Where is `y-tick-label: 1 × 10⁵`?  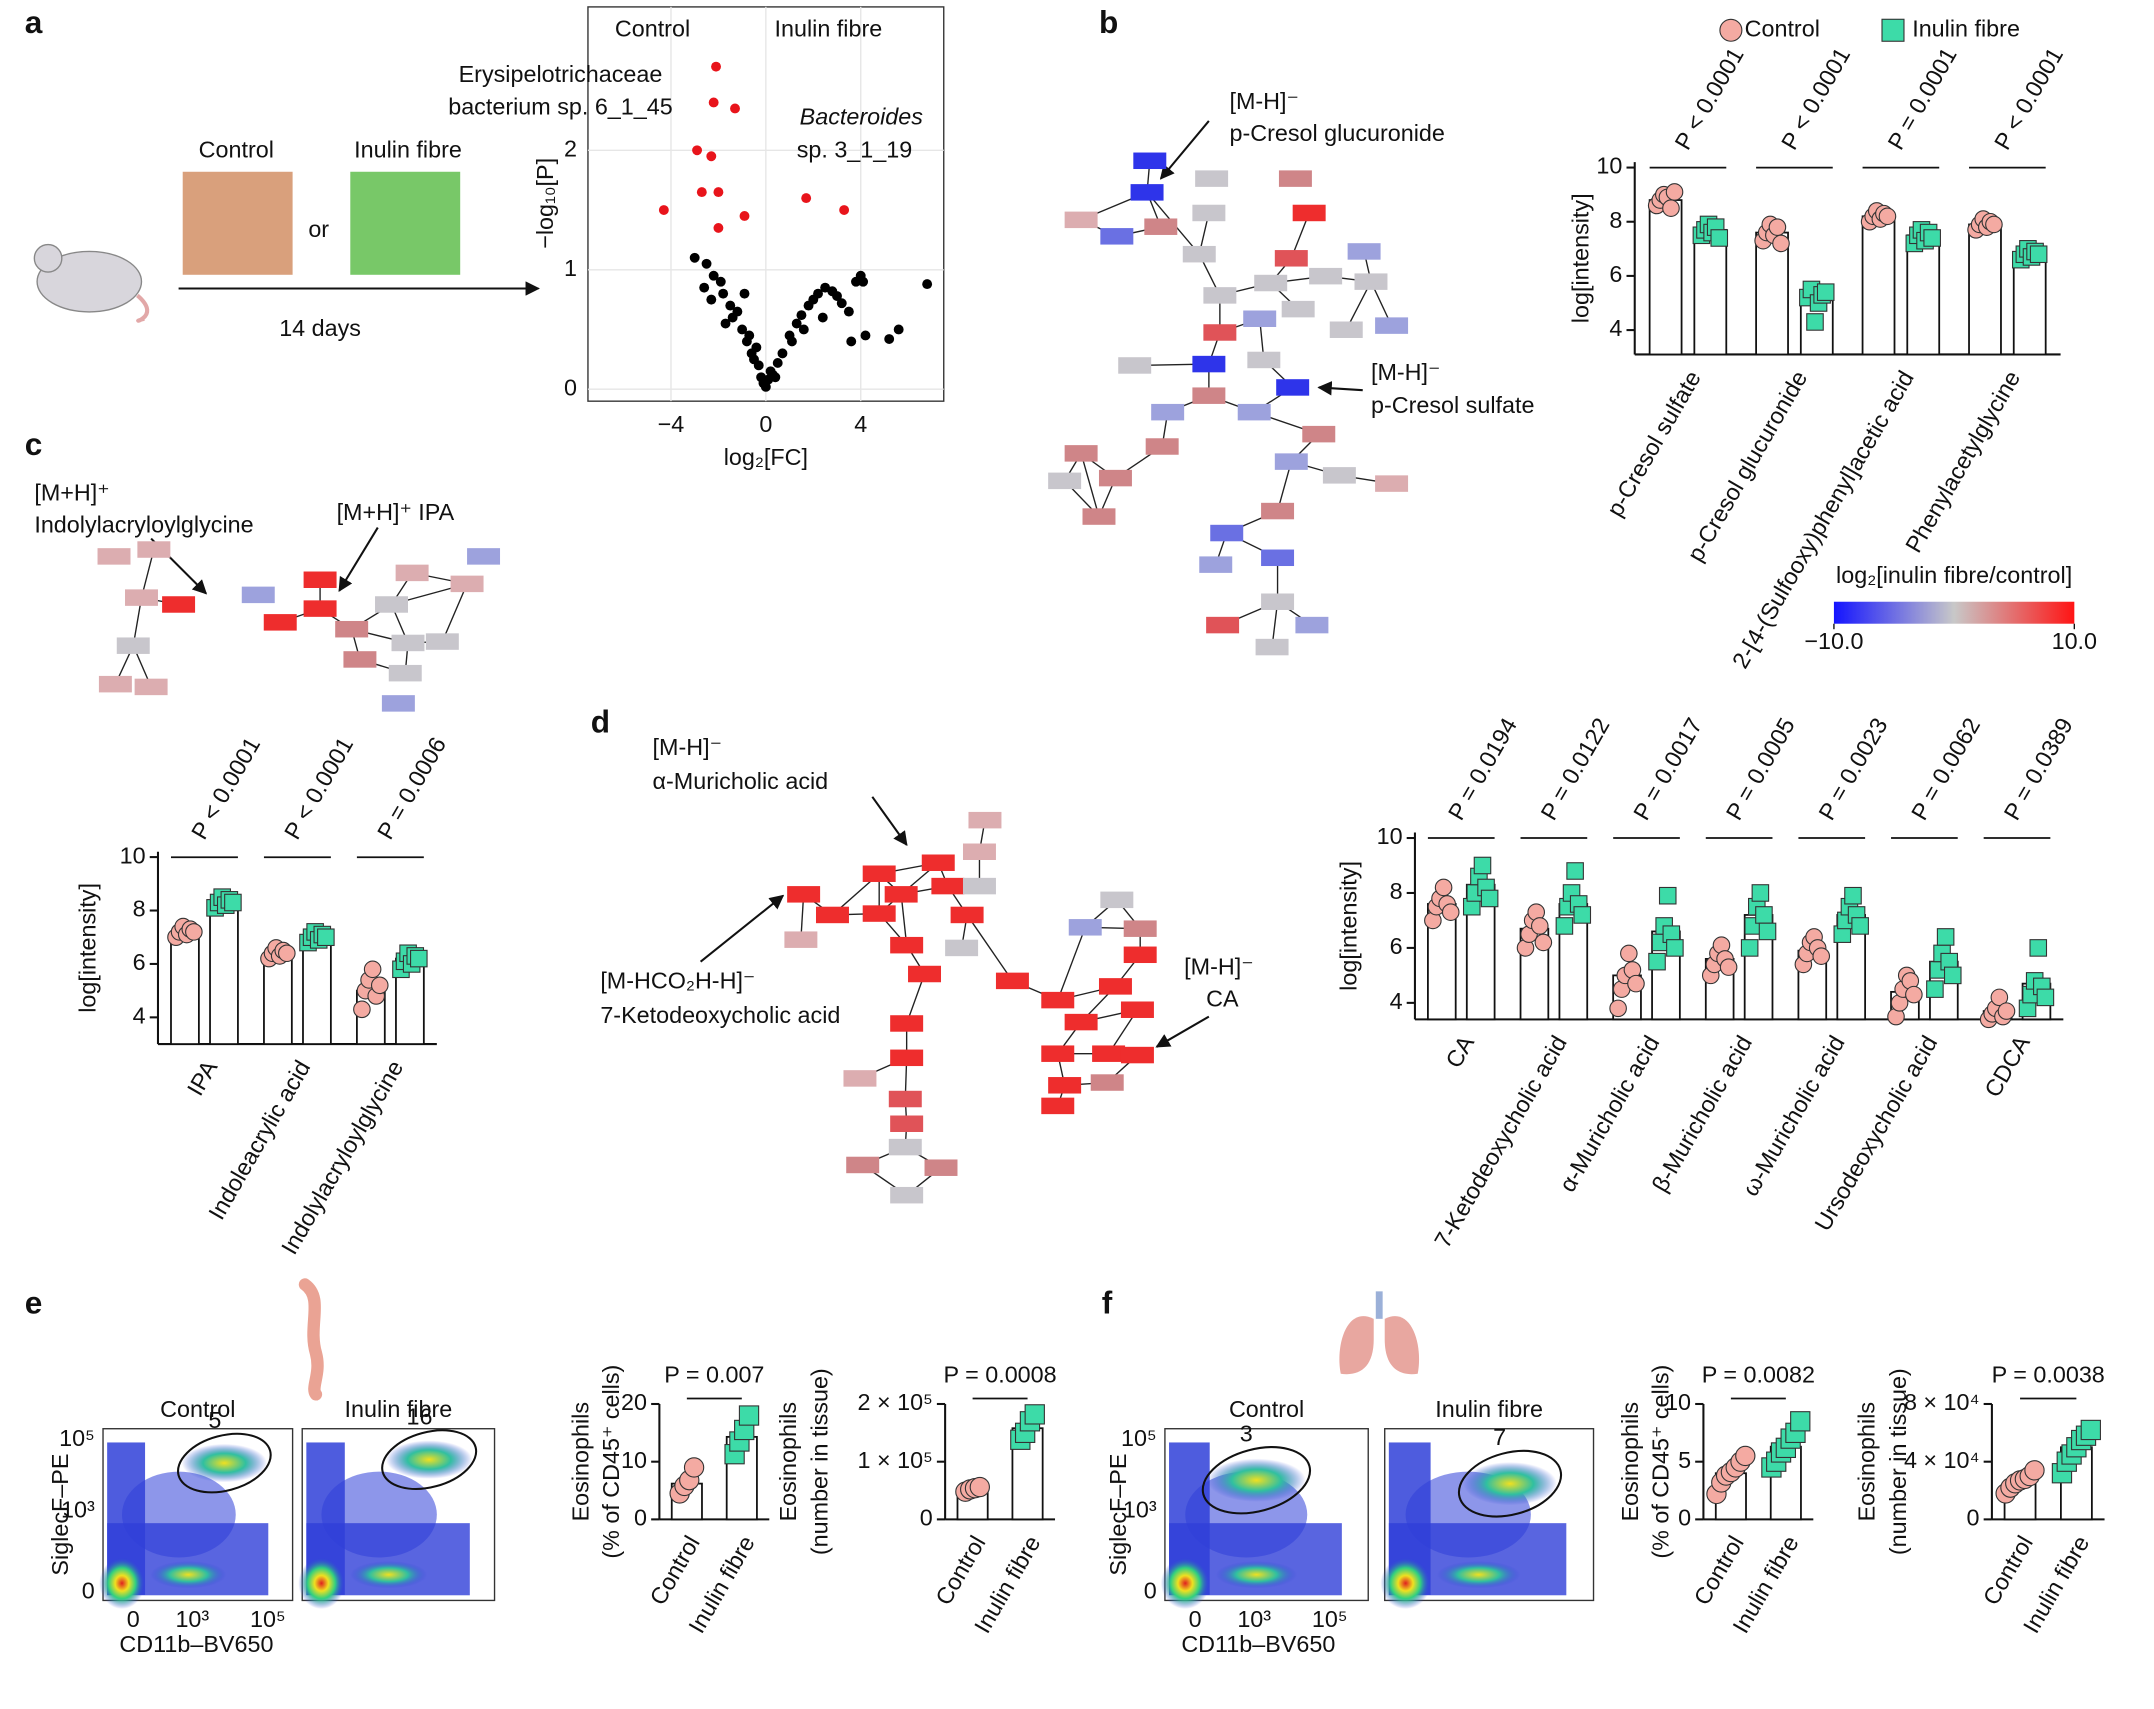
y-tick-label: 1 × 10⁵ is located at coordinates (895, 1460).